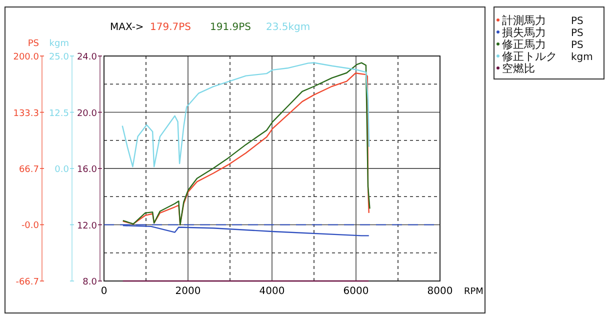 The height and width of the screenshot is (320, 610). Describe the element at coordinates (524, 44) in the screenshot. I see `legend-label: 修正馬力` at that location.